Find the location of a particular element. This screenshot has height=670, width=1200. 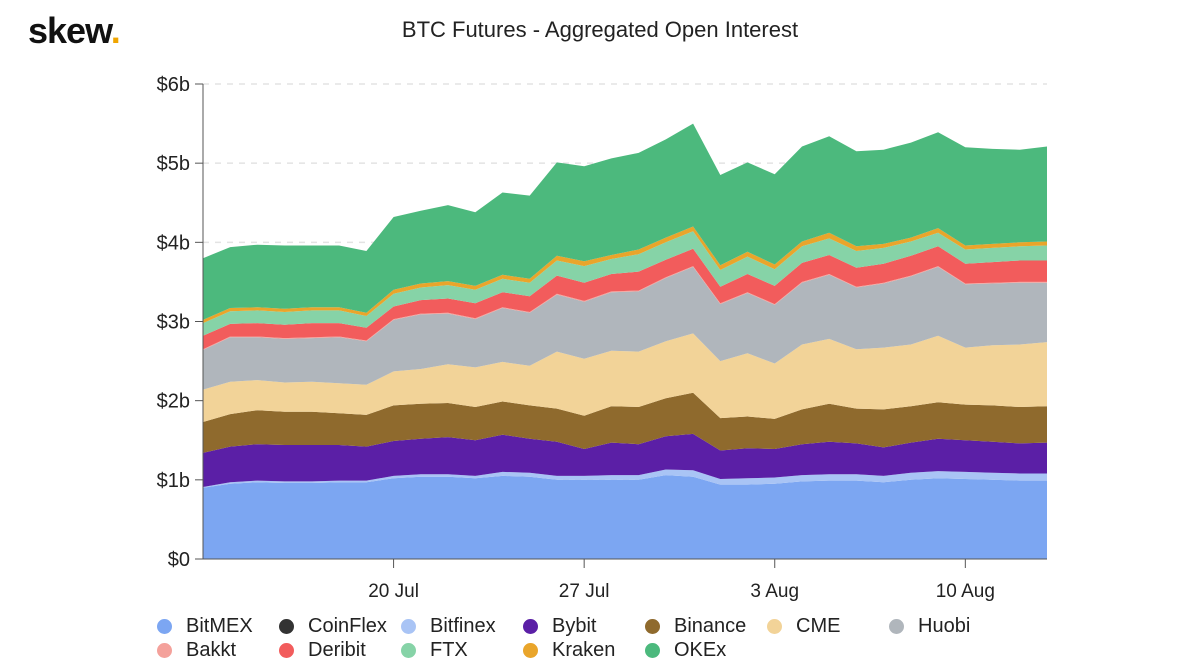

legend-item-coinflex: CoinFlex is located at coordinates (333, 626).